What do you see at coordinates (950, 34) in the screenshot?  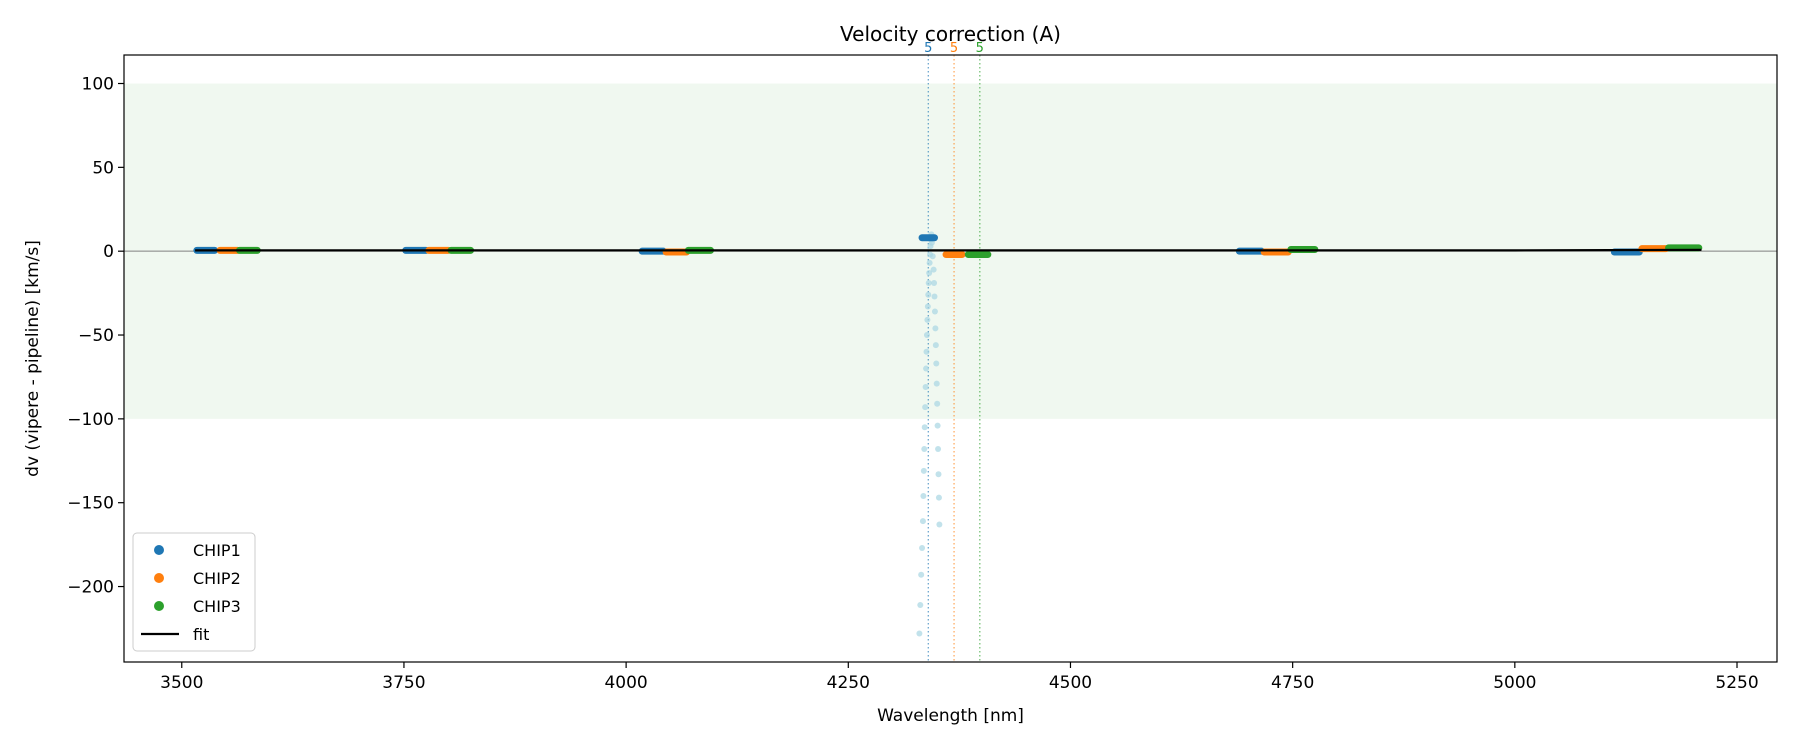 I see `chart-title: Velocity correction (A)` at bounding box center [950, 34].